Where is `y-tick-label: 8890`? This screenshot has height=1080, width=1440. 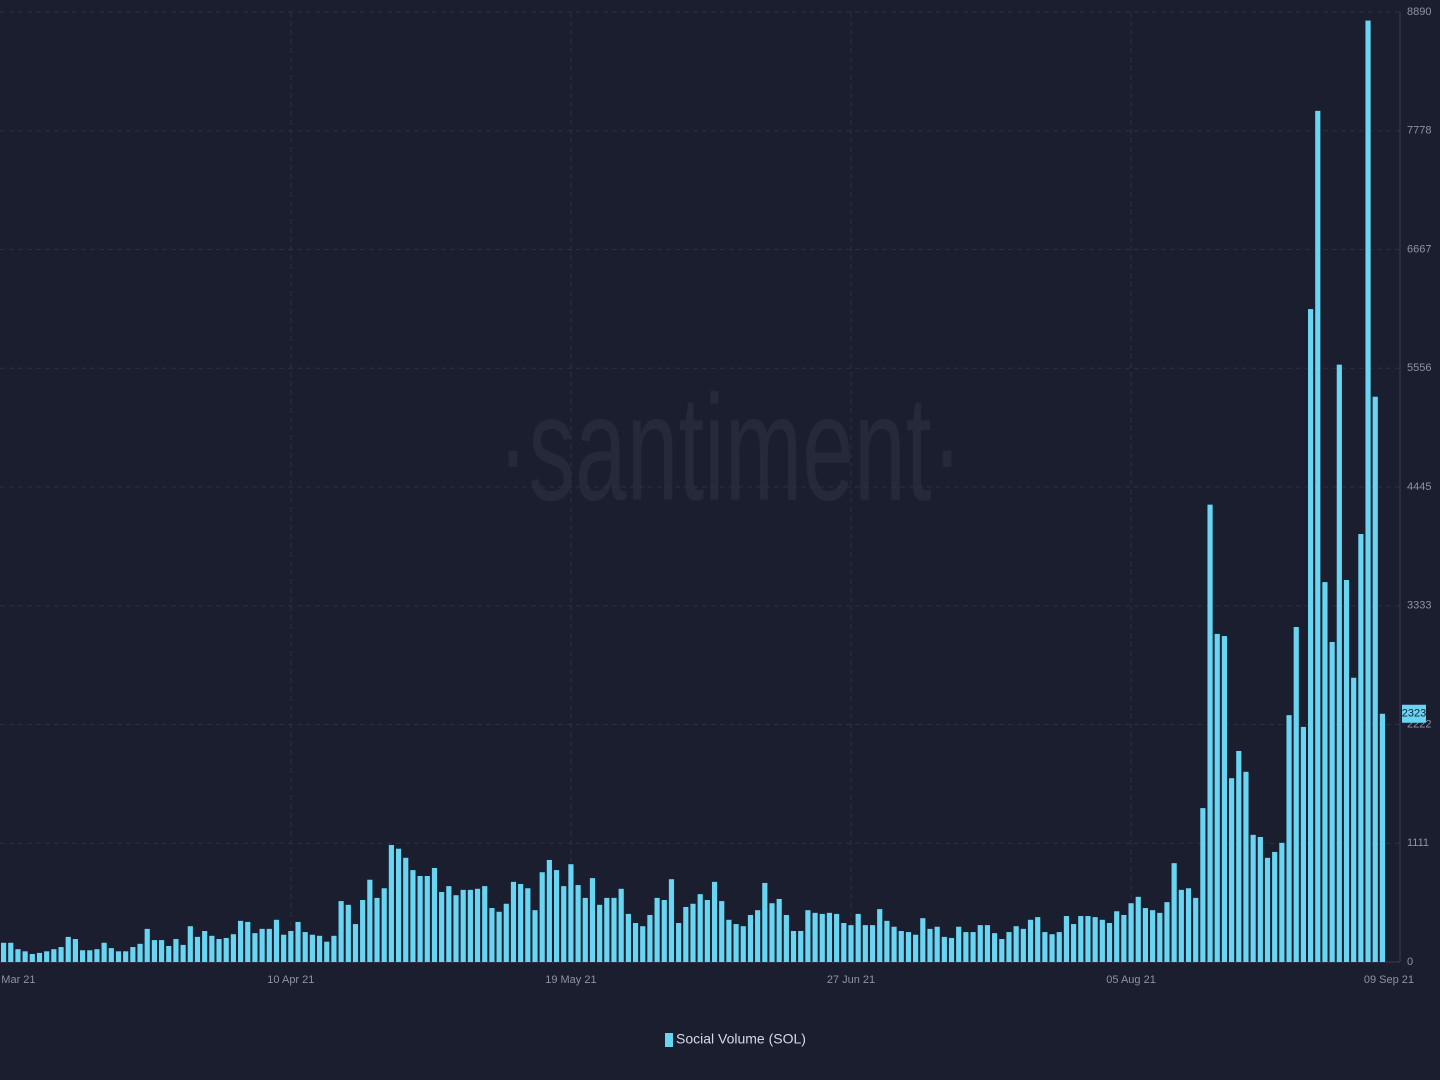
y-tick-label: 8890 is located at coordinates (1419, 12).